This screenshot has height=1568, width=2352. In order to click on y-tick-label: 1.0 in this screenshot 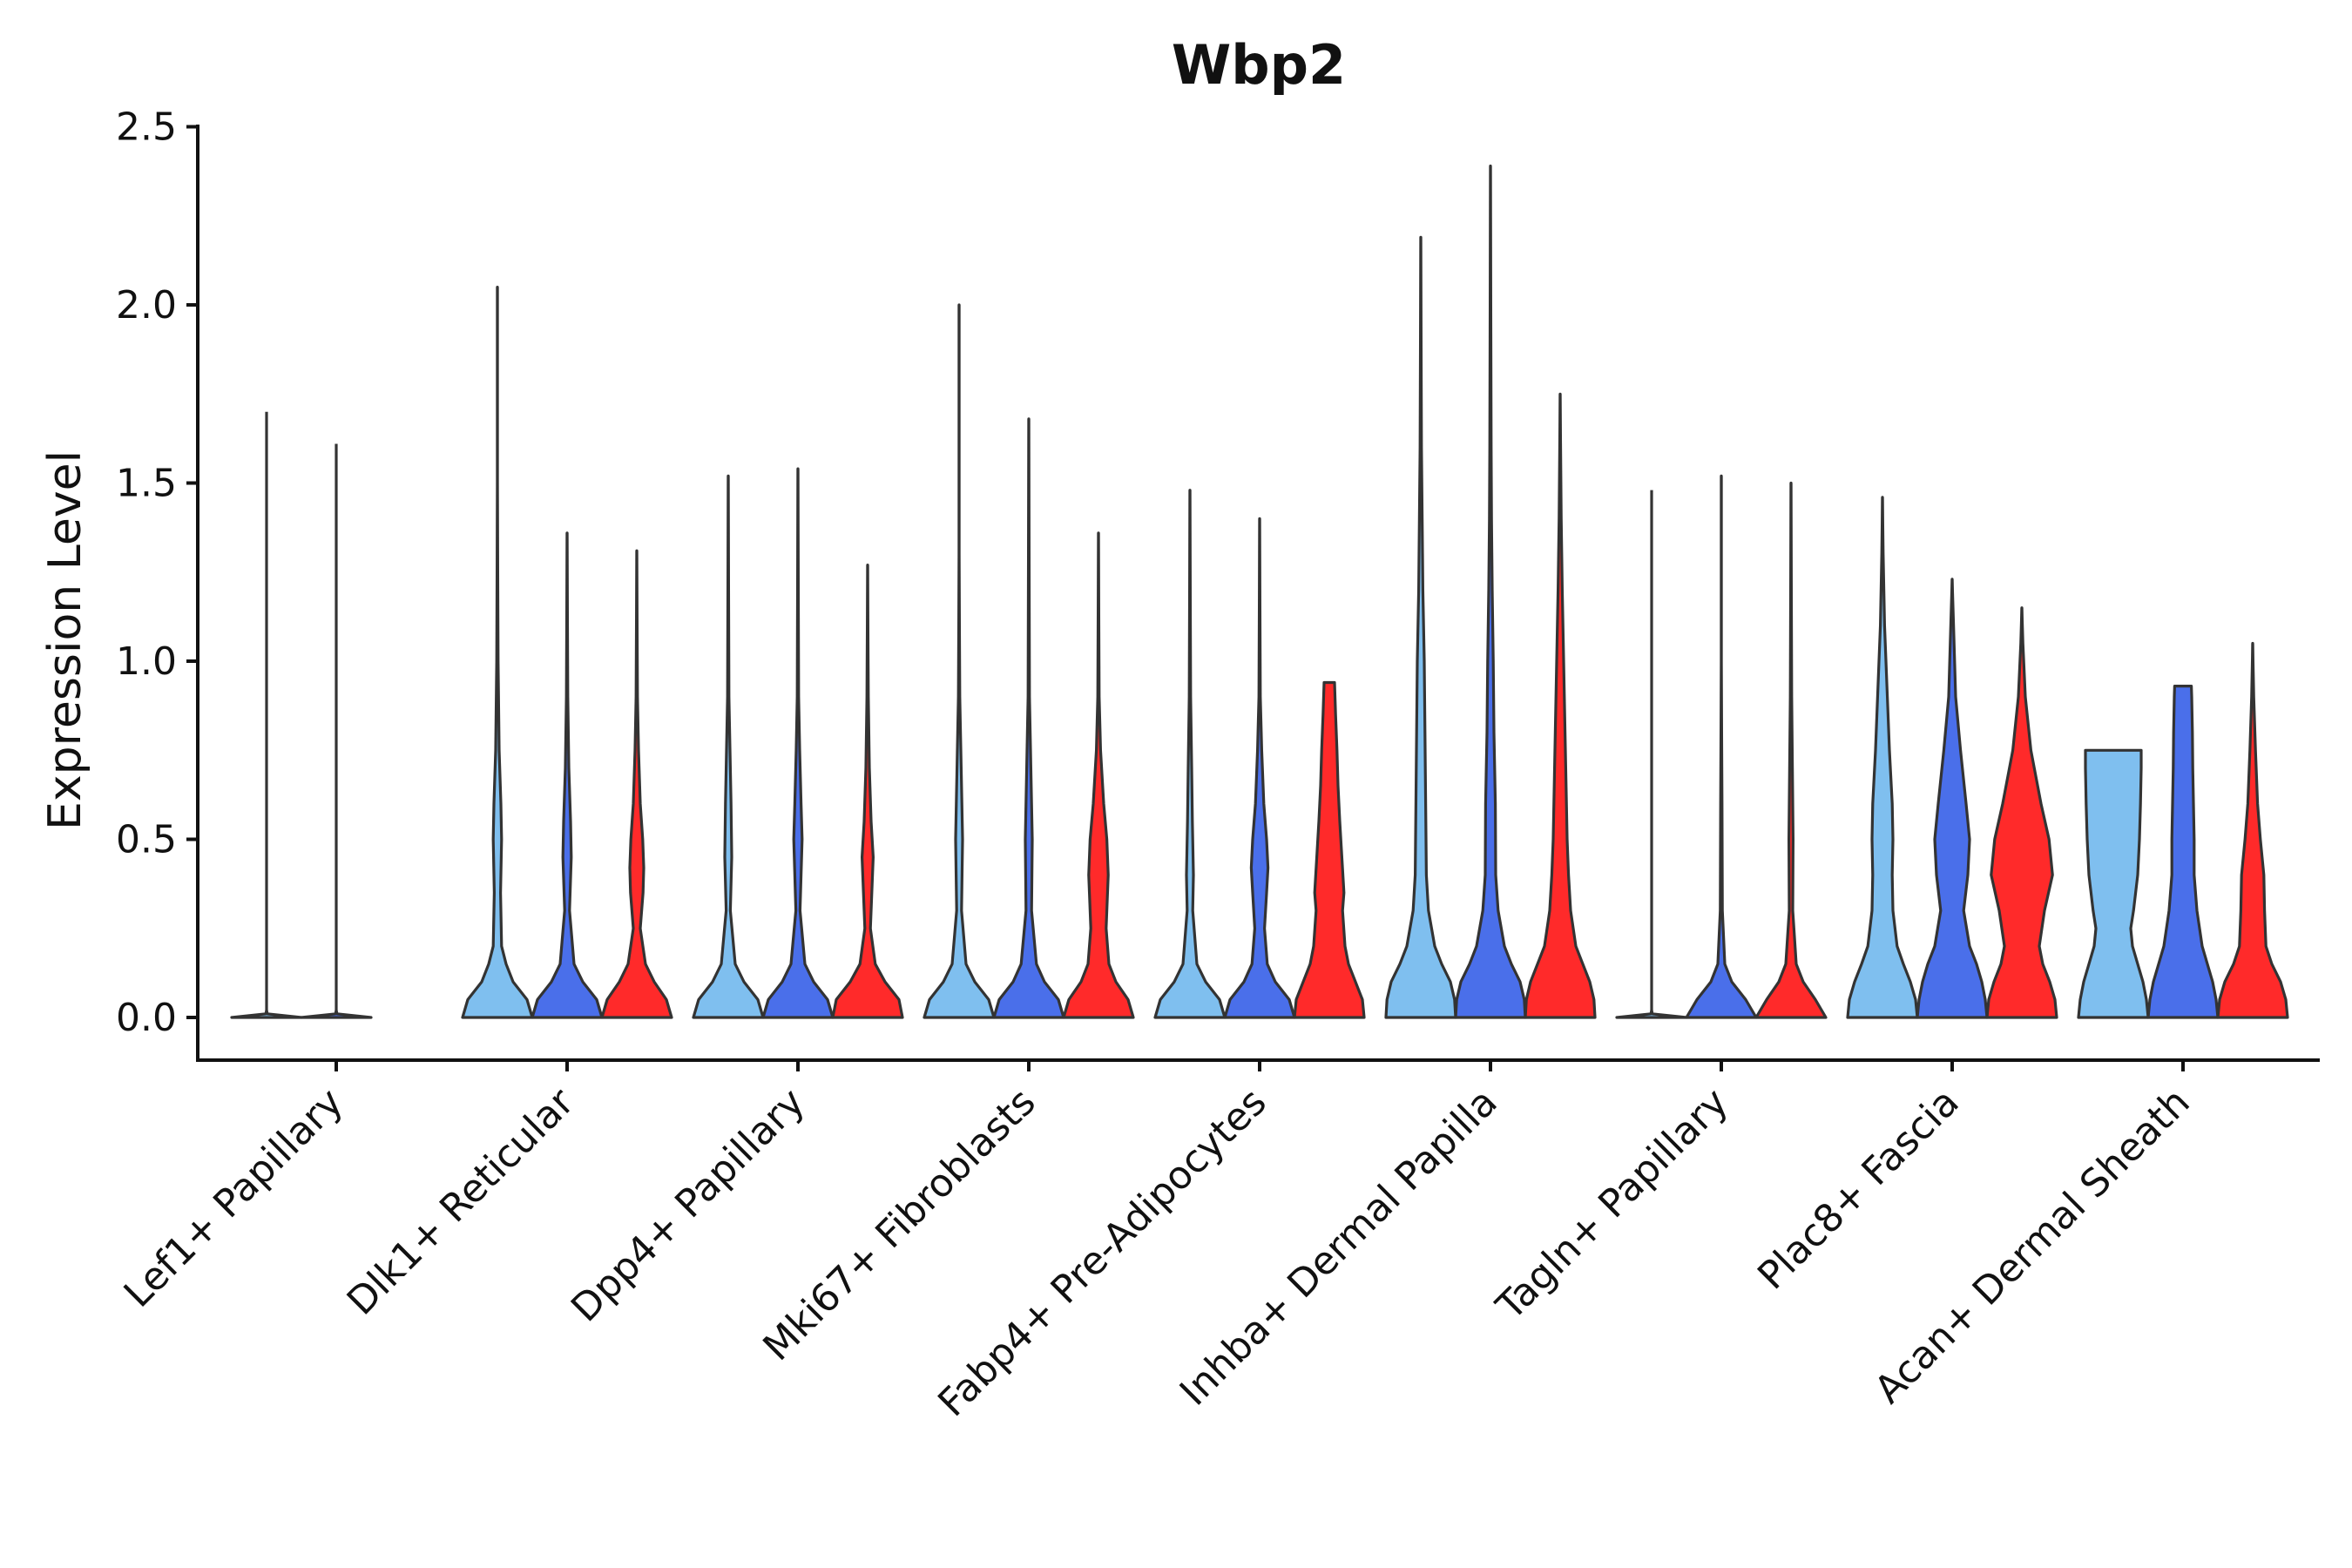, I will do `click(146, 662)`.